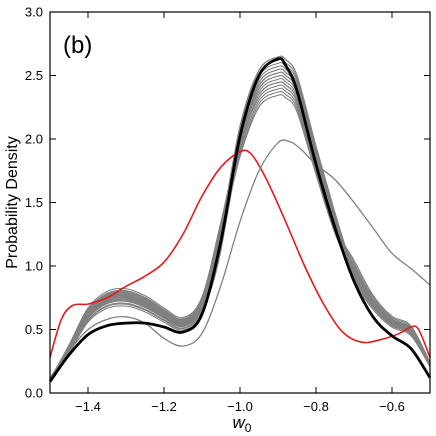 Image resolution: width=436 pixels, height=436 pixels. I want to click on x-tick-label: −1.4, so click(88, 406).